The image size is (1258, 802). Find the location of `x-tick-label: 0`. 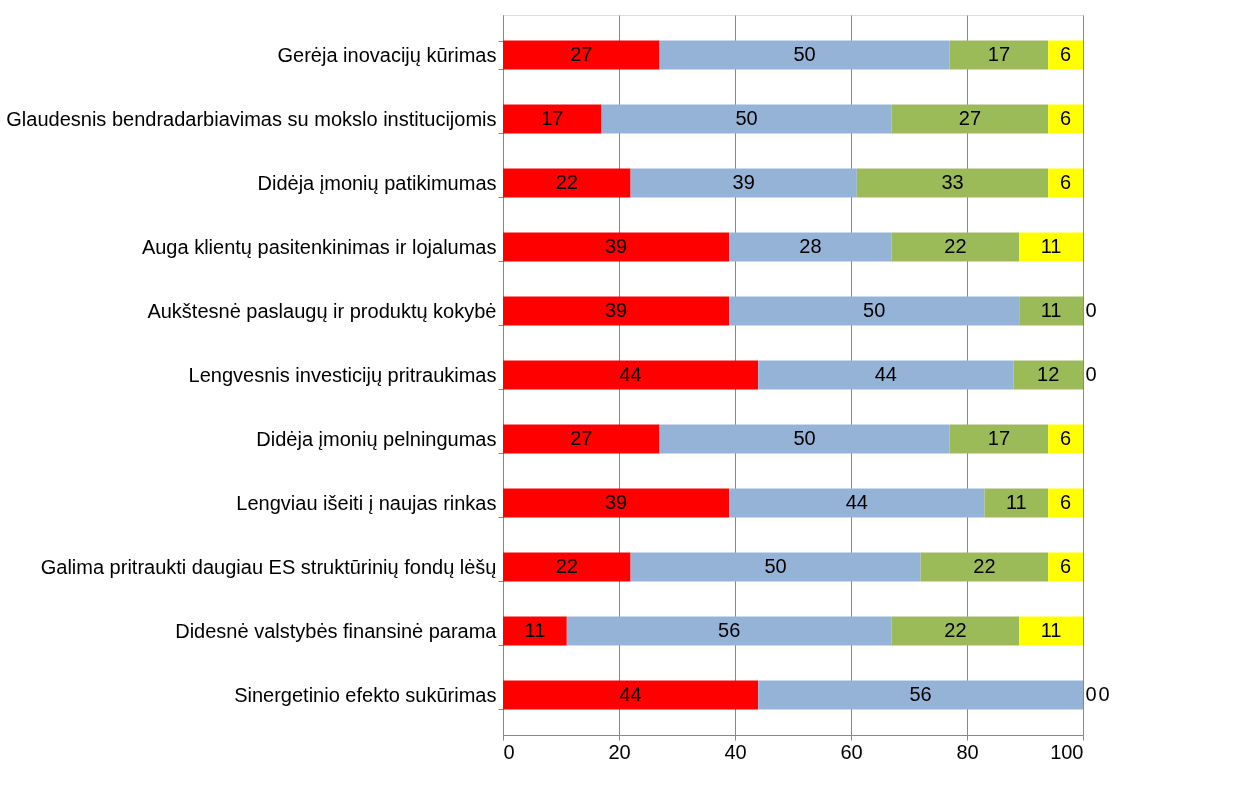

x-tick-label: 0 is located at coordinates (509, 751).